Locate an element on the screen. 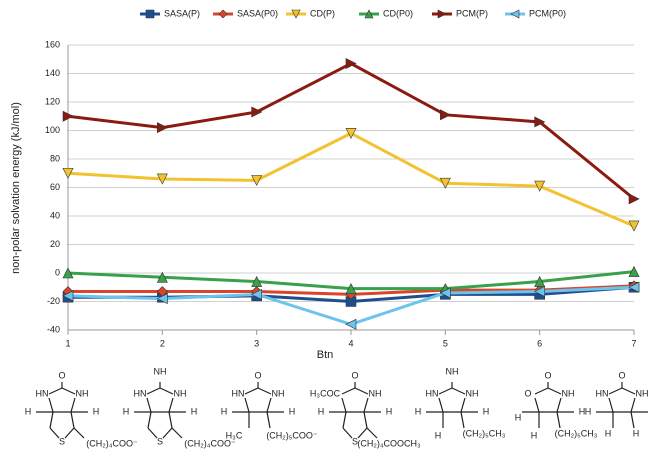 The width and height of the screenshot is (652, 460). legend-label: CD(P) is located at coordinates (322, 13).